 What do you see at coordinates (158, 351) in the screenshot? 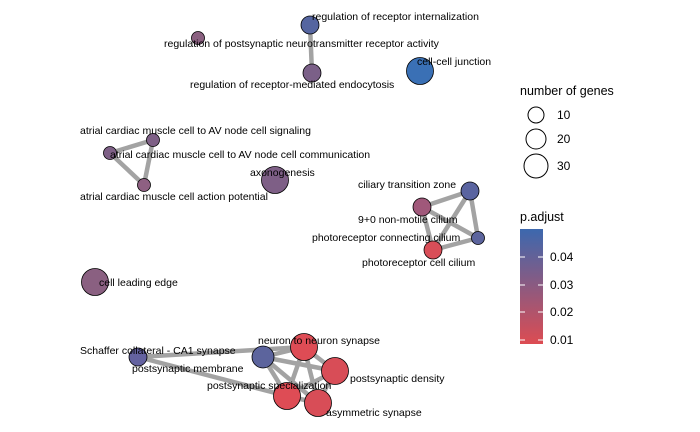
I see `node-label-n14: Schaffer collateral - CA1 synapse` at bounding box center [158, 351].